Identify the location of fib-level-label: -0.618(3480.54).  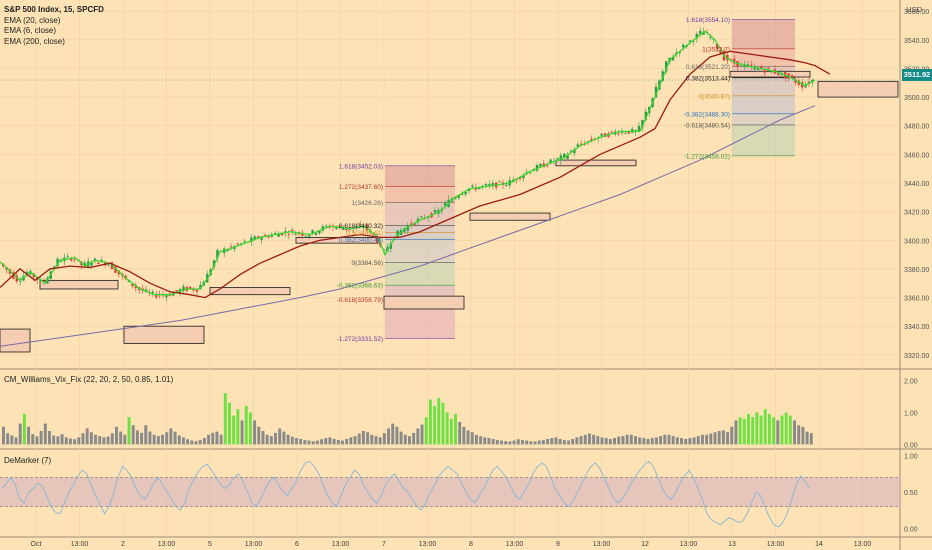
(707, 125).